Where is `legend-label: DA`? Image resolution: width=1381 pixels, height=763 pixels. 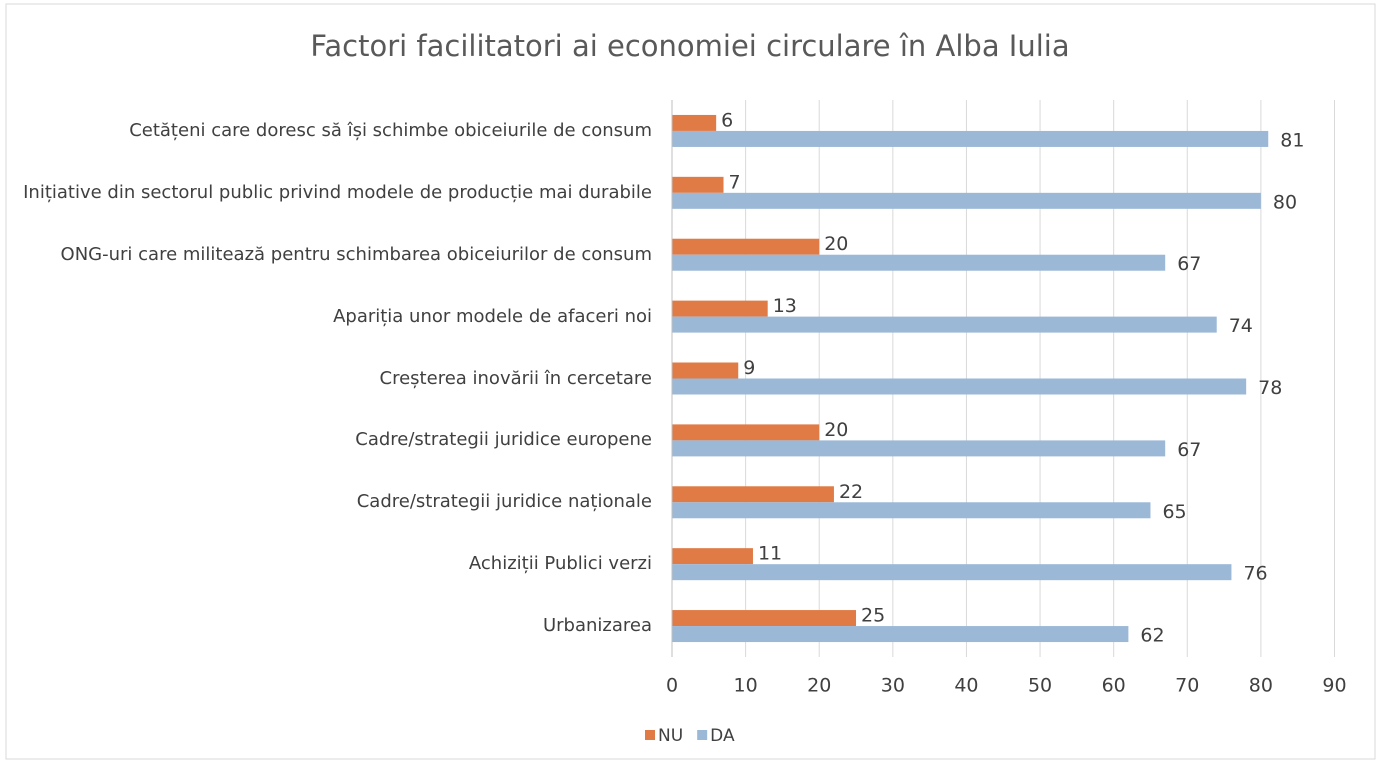
legend-label: DA is located at coordinates (722, 736).